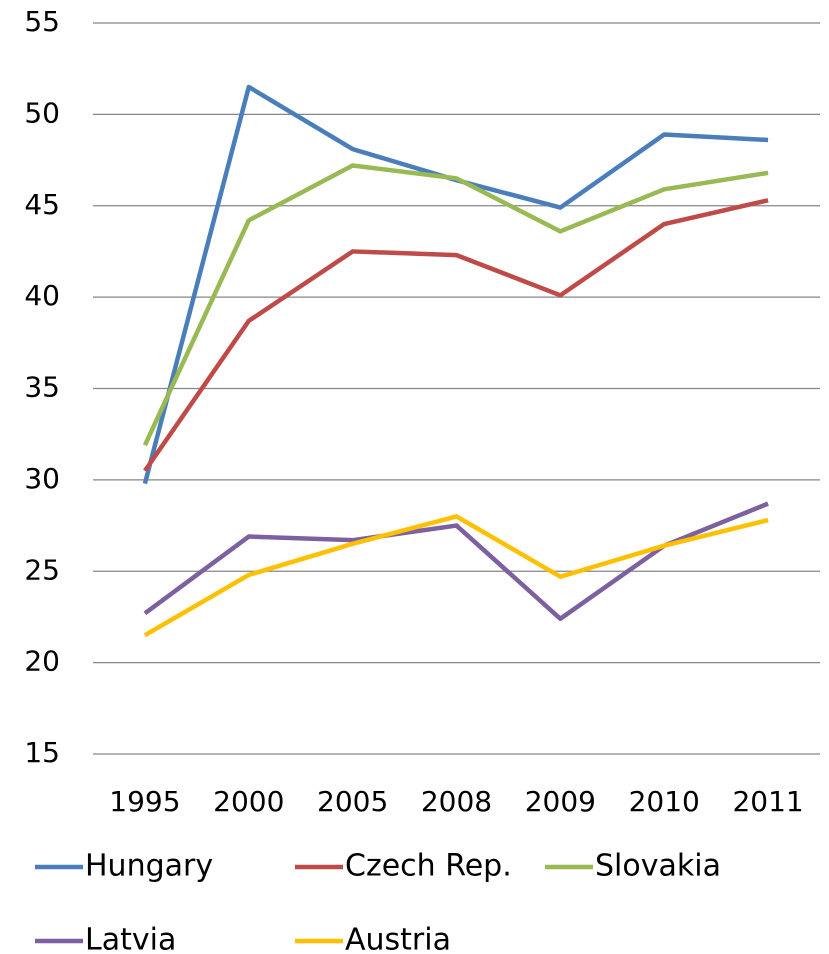 This screenshot has width=829, height=954. What do you see at coordinates (428, 866) in the screenshot?
I see `legend-label: Czech Rep.` at bounding box center [428, 866].